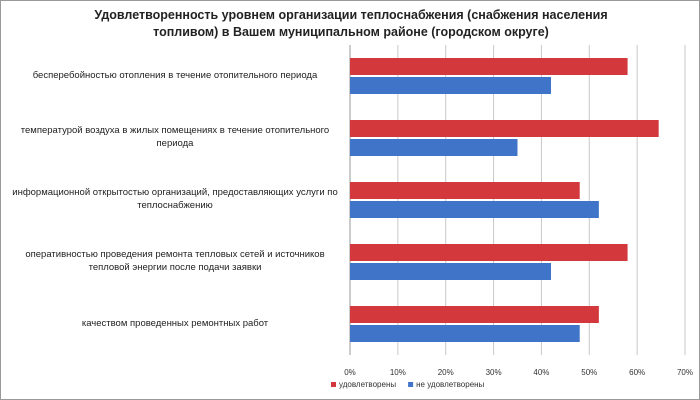 The image size is (700, 400). Describe the element at coordinates (637, 372) in the screenshot. I see `x-tick-label: 60%` at that location.